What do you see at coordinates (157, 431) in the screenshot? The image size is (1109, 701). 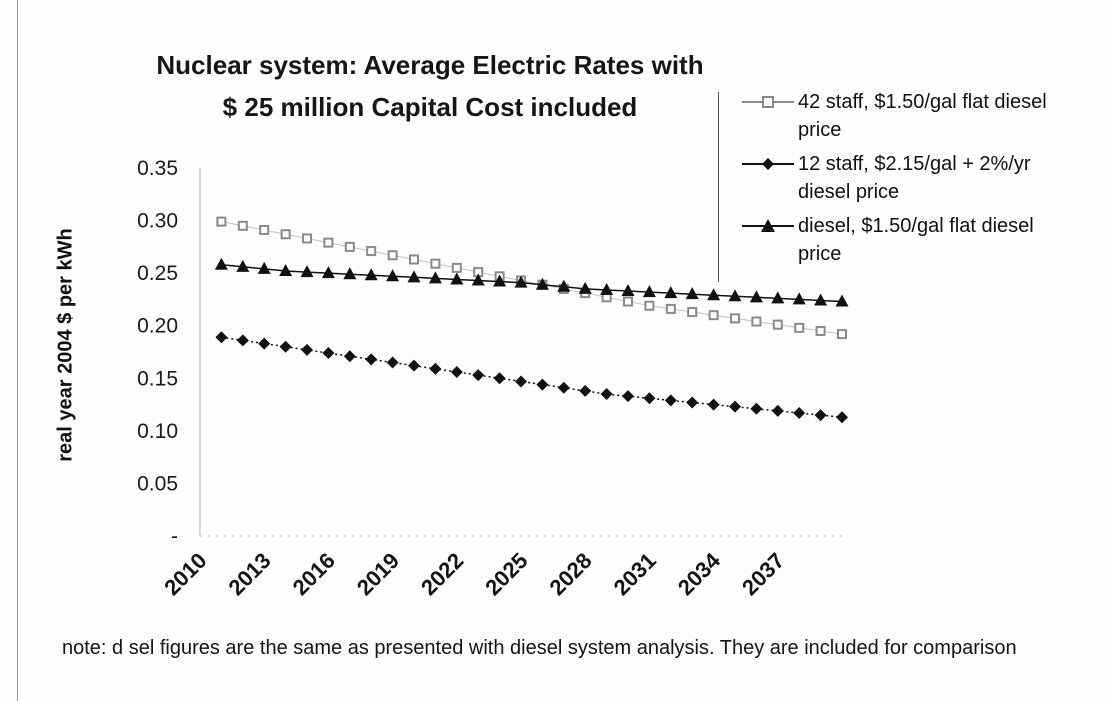 I see `y-tick-label: 0.10` at bounding box center [157, 431].